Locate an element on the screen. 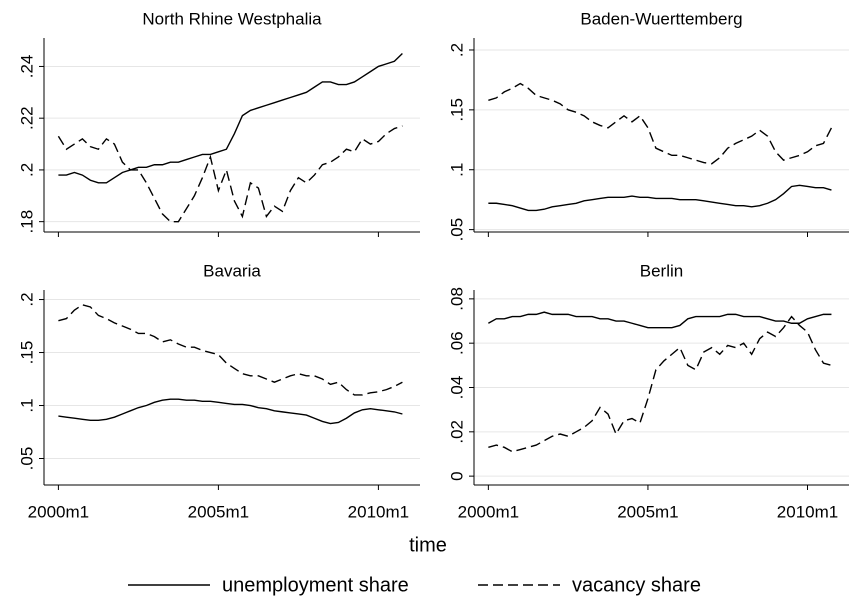 The width and height of the screenshot is (849, 603). panel-title: North Rhine Westphalia is located at coordinates (232, 18).